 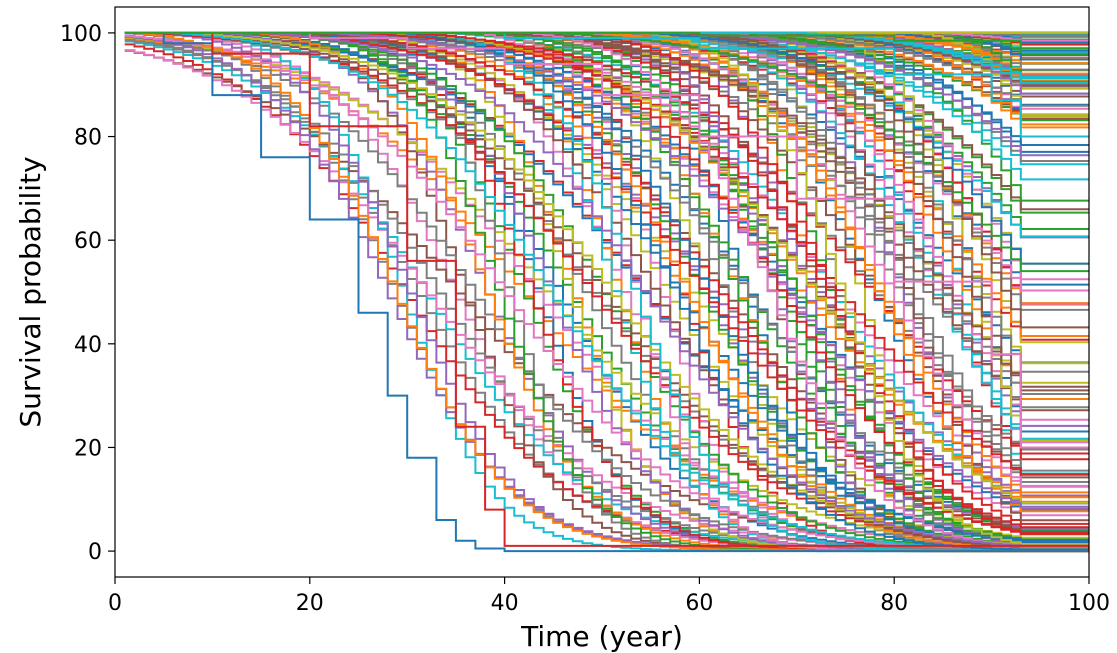 What do you see at coordinates (95, 552) in the screenshot?
I see `y-tick-label: 0` at bounding box center [95, 552].